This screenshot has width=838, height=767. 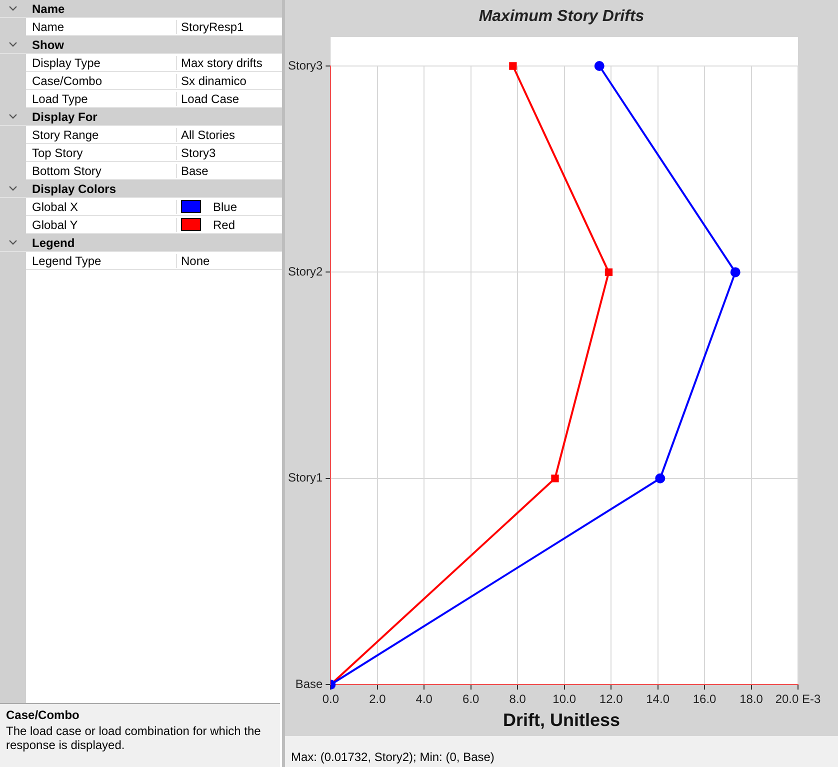 I want to click on x-tick-label: 20.0 E-3, so click(x=798, y=699).